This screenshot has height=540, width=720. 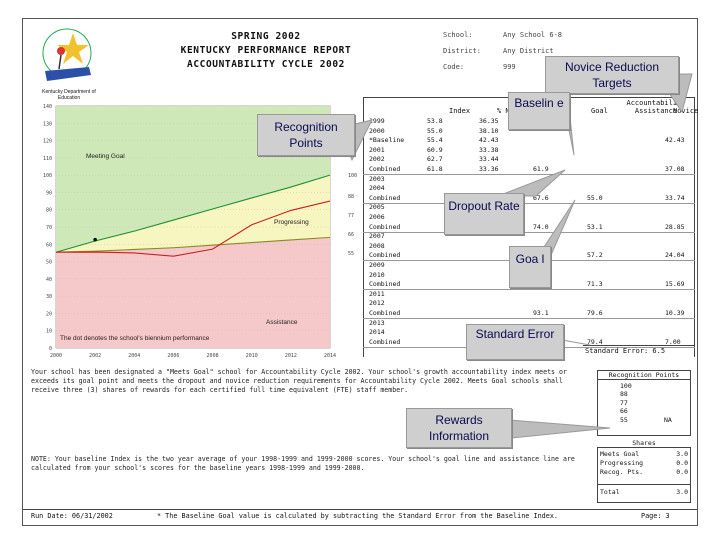 I want to click on recognition-points-value: NA, so click(x=668, y=419).